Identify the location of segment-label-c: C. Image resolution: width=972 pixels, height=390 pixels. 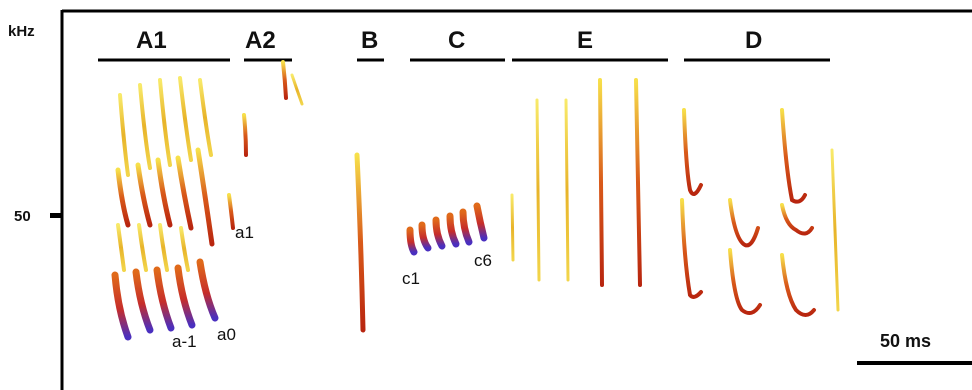
(456, 40).